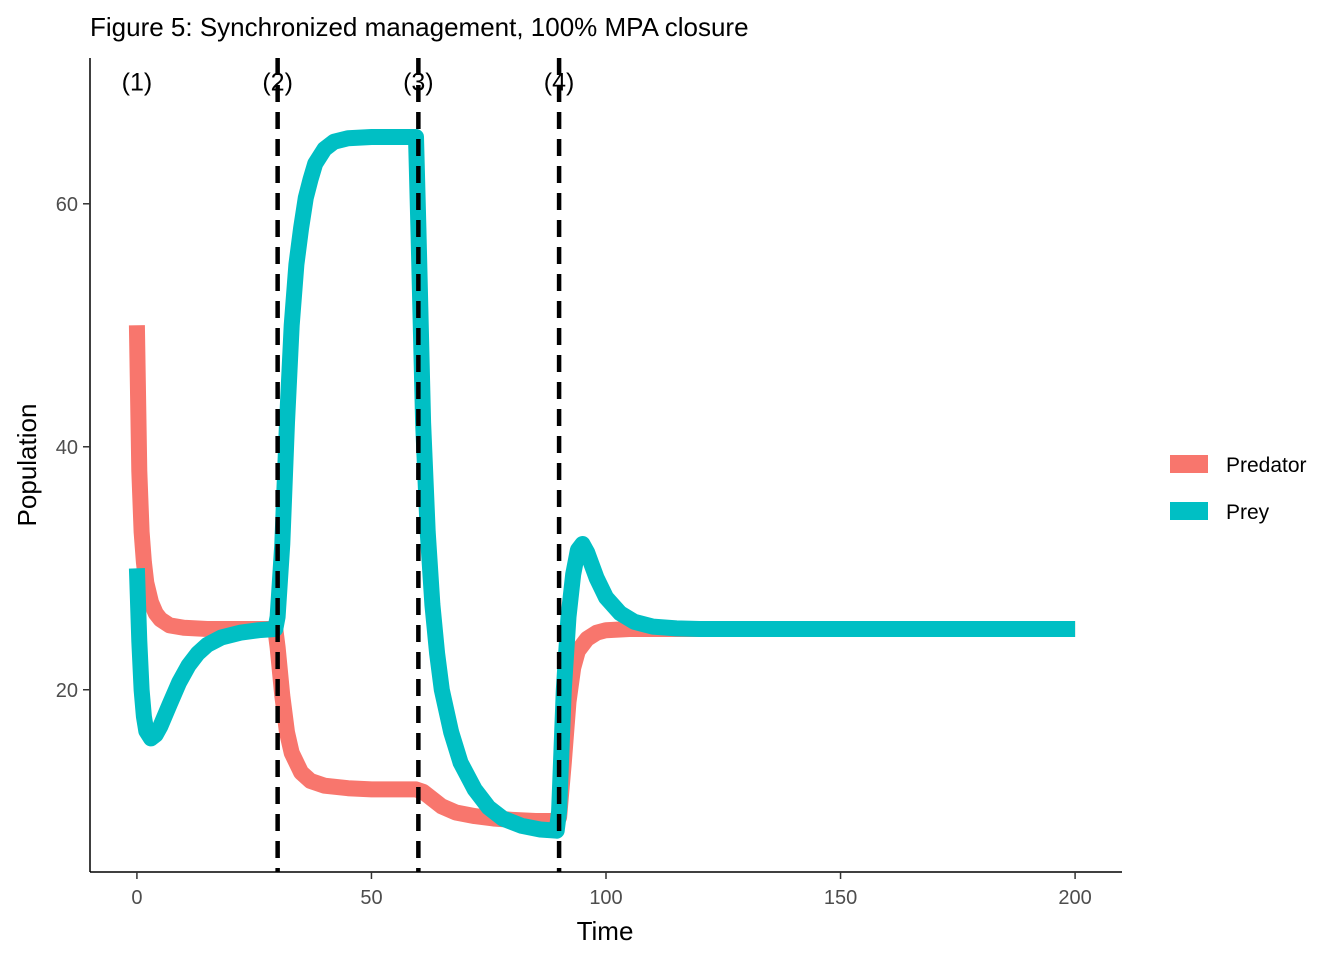 The width and height of the screenshot is (1344, 960). Describe the element at coordinates (136, 898) in the screenshot. I see `x-tick-label: 0` at that location.